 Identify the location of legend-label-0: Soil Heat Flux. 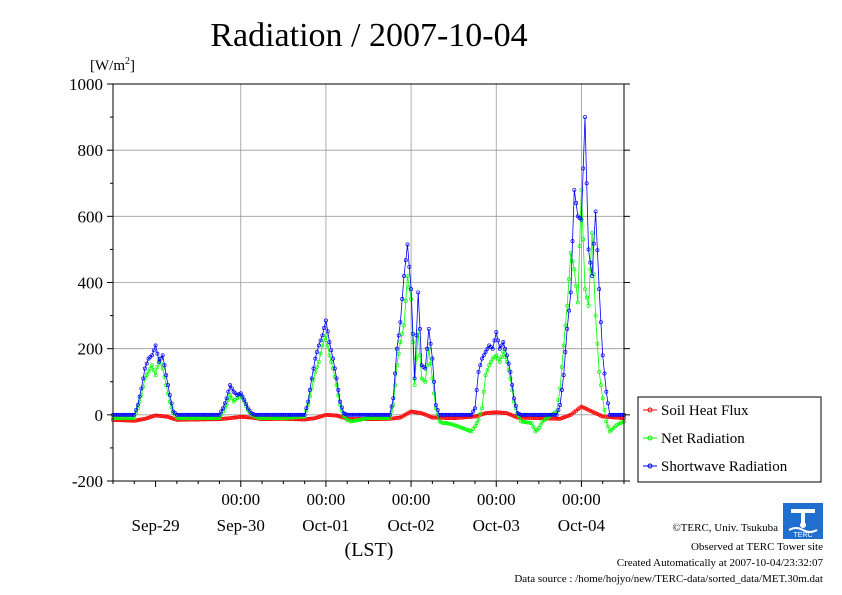
(705, 411).